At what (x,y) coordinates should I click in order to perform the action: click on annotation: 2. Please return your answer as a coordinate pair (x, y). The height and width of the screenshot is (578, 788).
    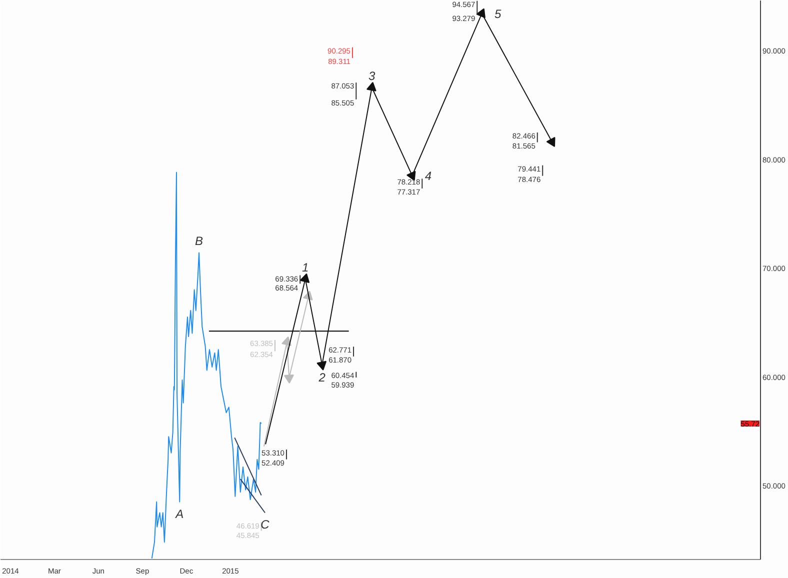
    Looking at the image, I should click on (322, 377).